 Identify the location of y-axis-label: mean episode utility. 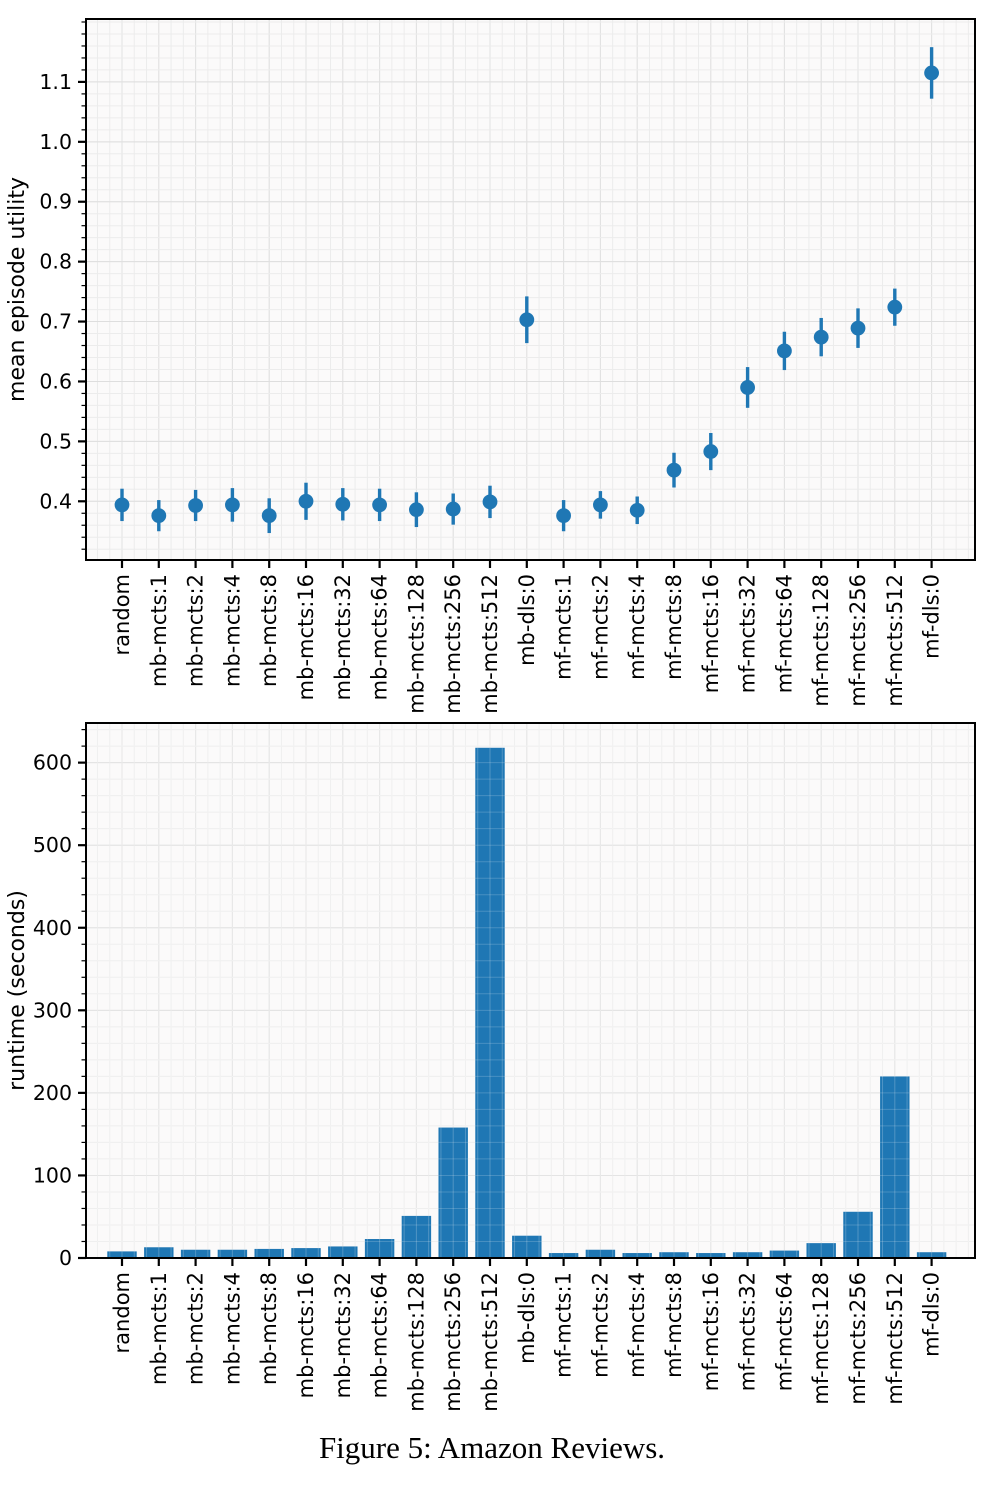
(17, 289).